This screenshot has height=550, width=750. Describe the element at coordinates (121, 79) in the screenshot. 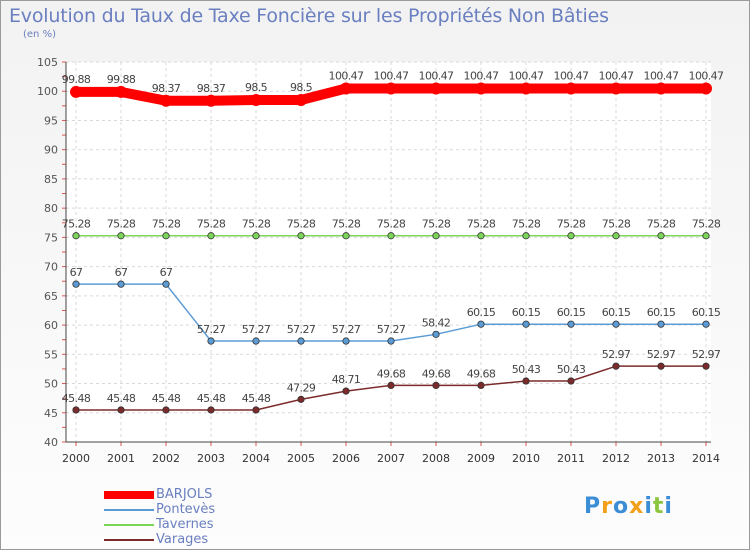

I see `data-label: 99.88` at that location.